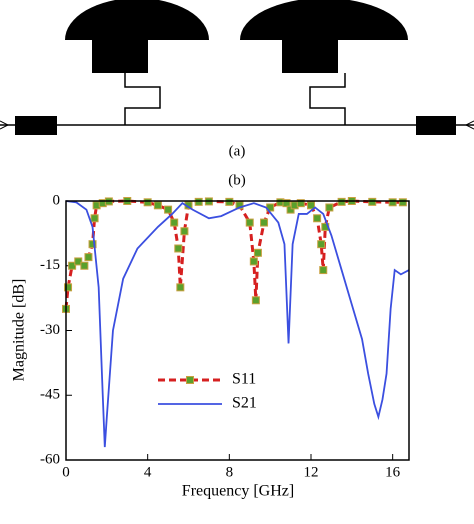 Image resolution: width=474 pixels, height=524 pixels. Describe the element at coordinates (244, 379) in the screenshot. I see `legend-label: S11` at that location.